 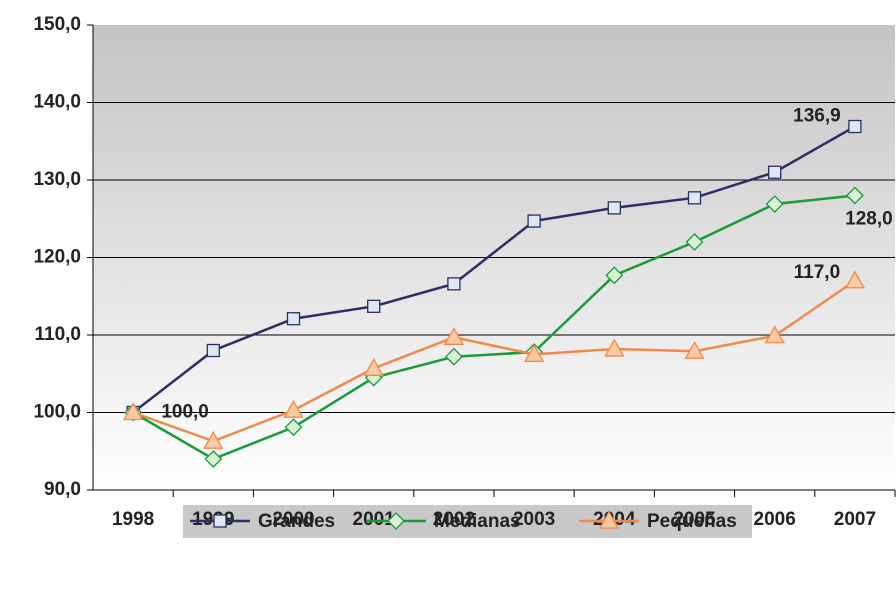 What do you see at coordinates (855, 519) in the screenshot?
I see `x-tick-label: 2007` at bounding box center [855, 519].